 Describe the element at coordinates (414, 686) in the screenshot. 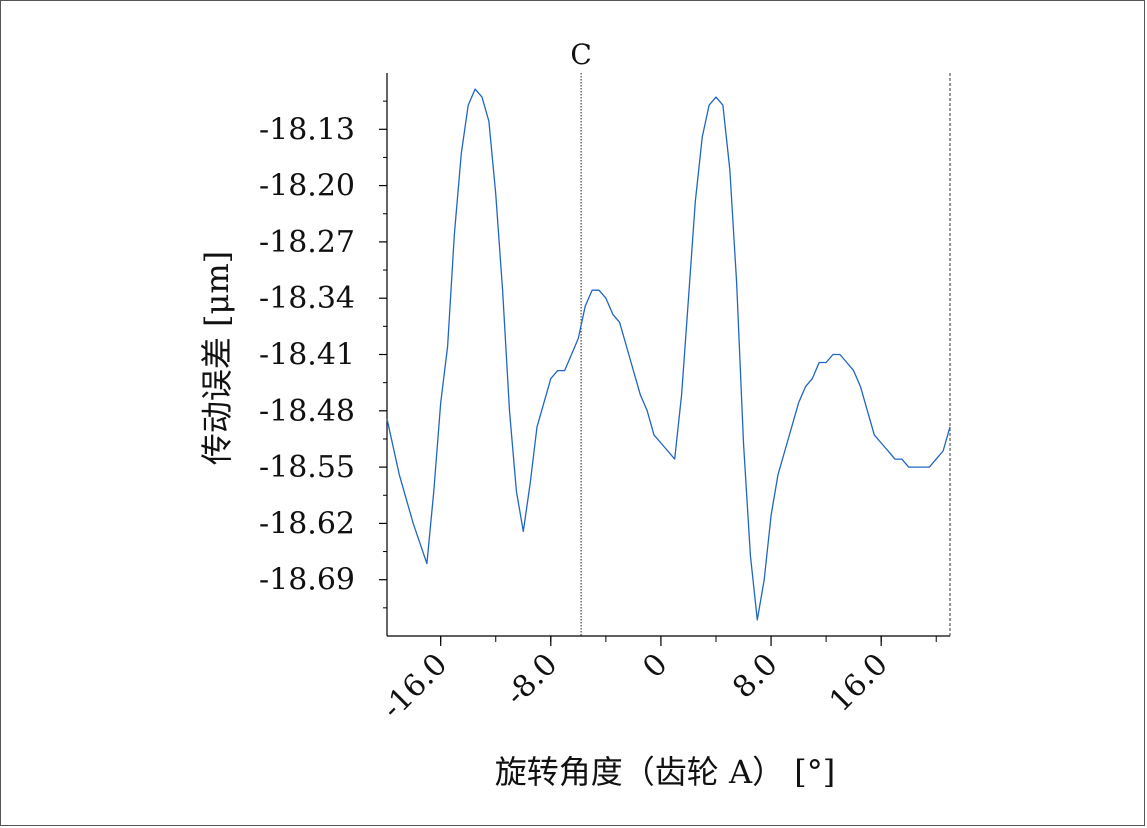

I see `x-tick-label: -16.0` at that location.